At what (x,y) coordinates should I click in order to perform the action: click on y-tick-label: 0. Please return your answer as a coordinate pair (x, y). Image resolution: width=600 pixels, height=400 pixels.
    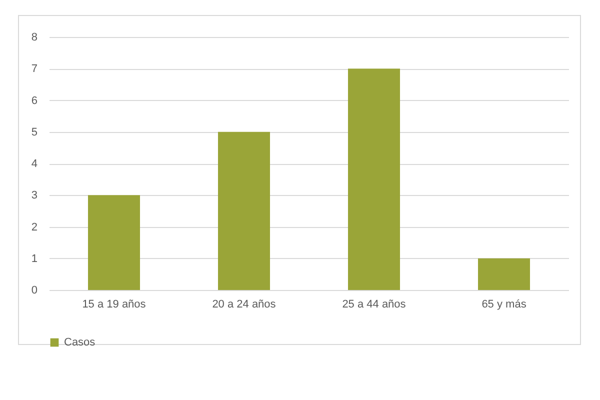
    Looking at the image, I should click on (34, 290).